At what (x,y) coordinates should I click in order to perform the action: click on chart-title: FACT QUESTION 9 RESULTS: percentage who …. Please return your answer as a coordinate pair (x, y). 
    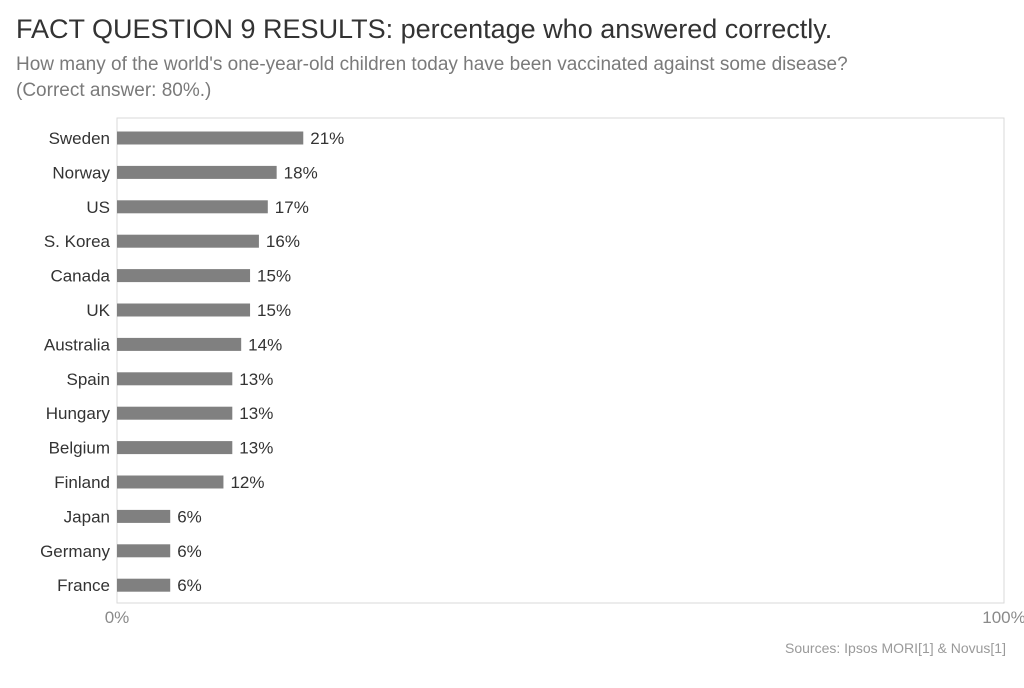
    Looking at the image, I should click on (424, 29).